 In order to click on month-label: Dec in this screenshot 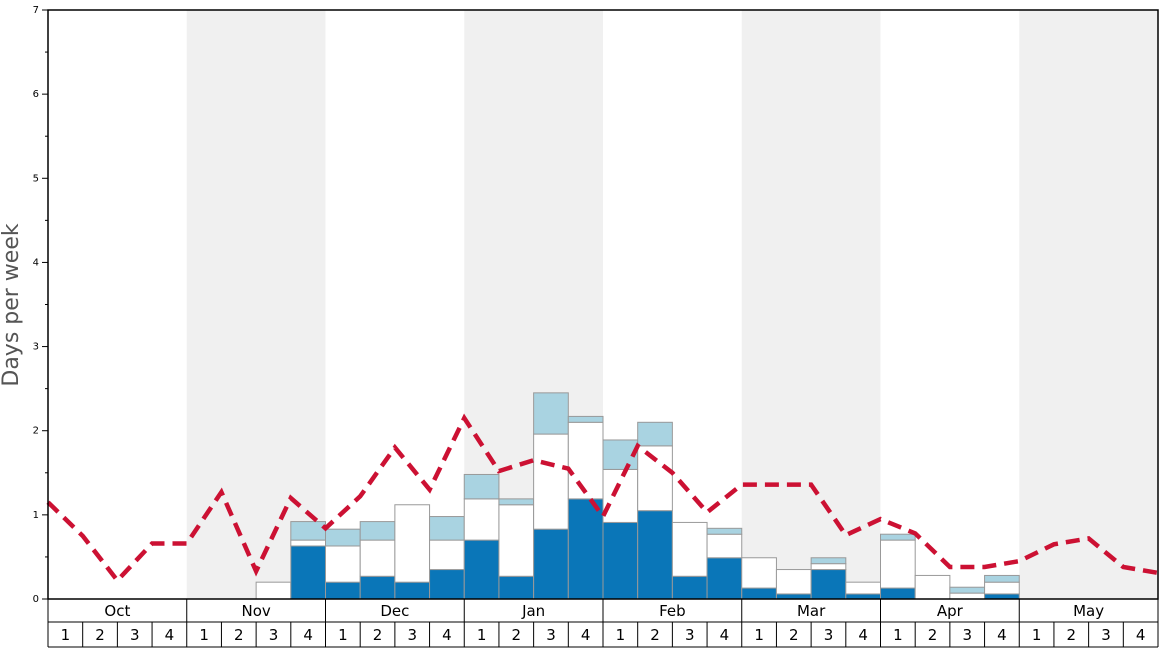, I will do `click(394, 611)`.